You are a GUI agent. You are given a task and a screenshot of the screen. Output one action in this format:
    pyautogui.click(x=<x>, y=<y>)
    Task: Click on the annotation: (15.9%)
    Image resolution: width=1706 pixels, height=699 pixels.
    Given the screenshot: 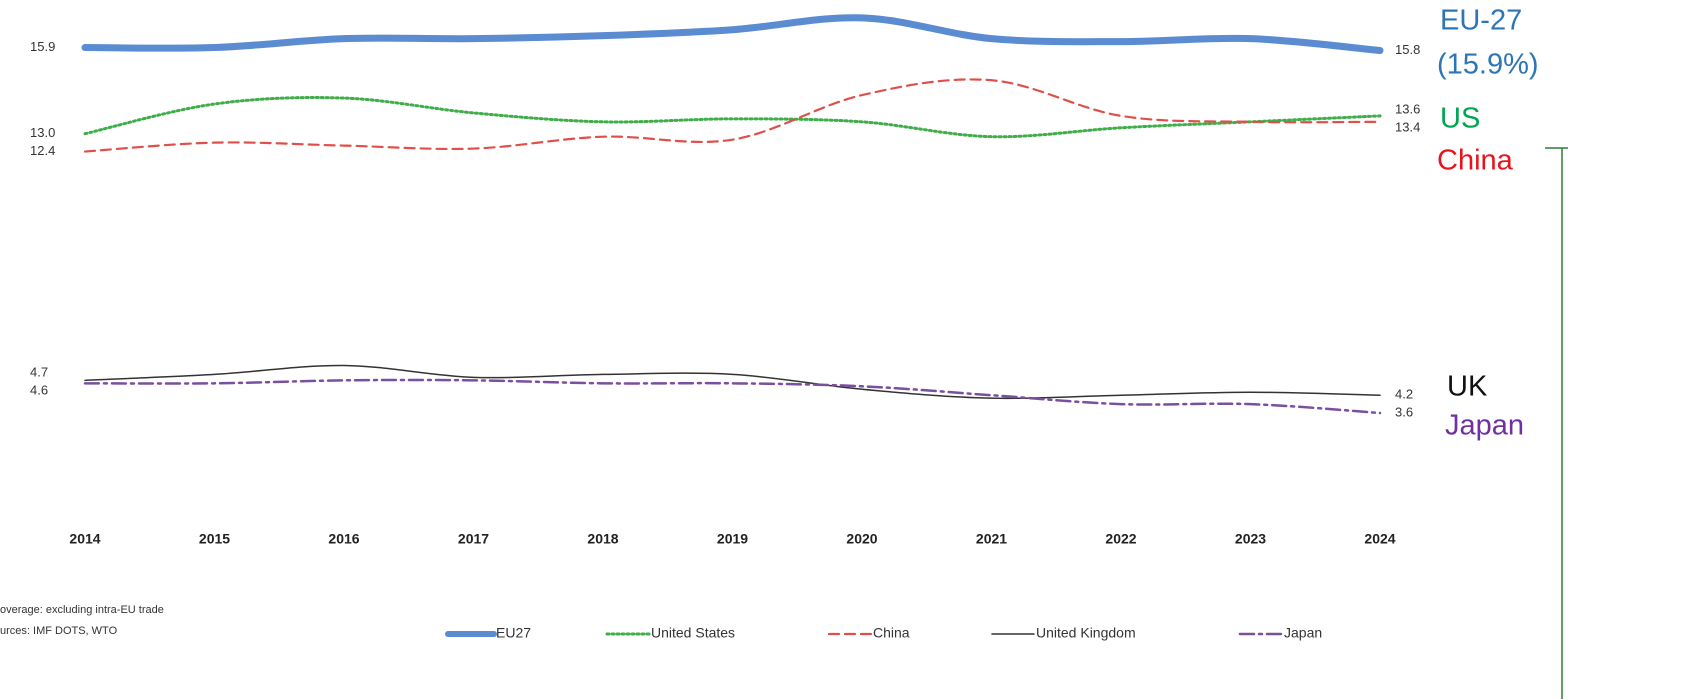 What is the action you would take?
    pyautogui.click(x=1488, y=65)
    